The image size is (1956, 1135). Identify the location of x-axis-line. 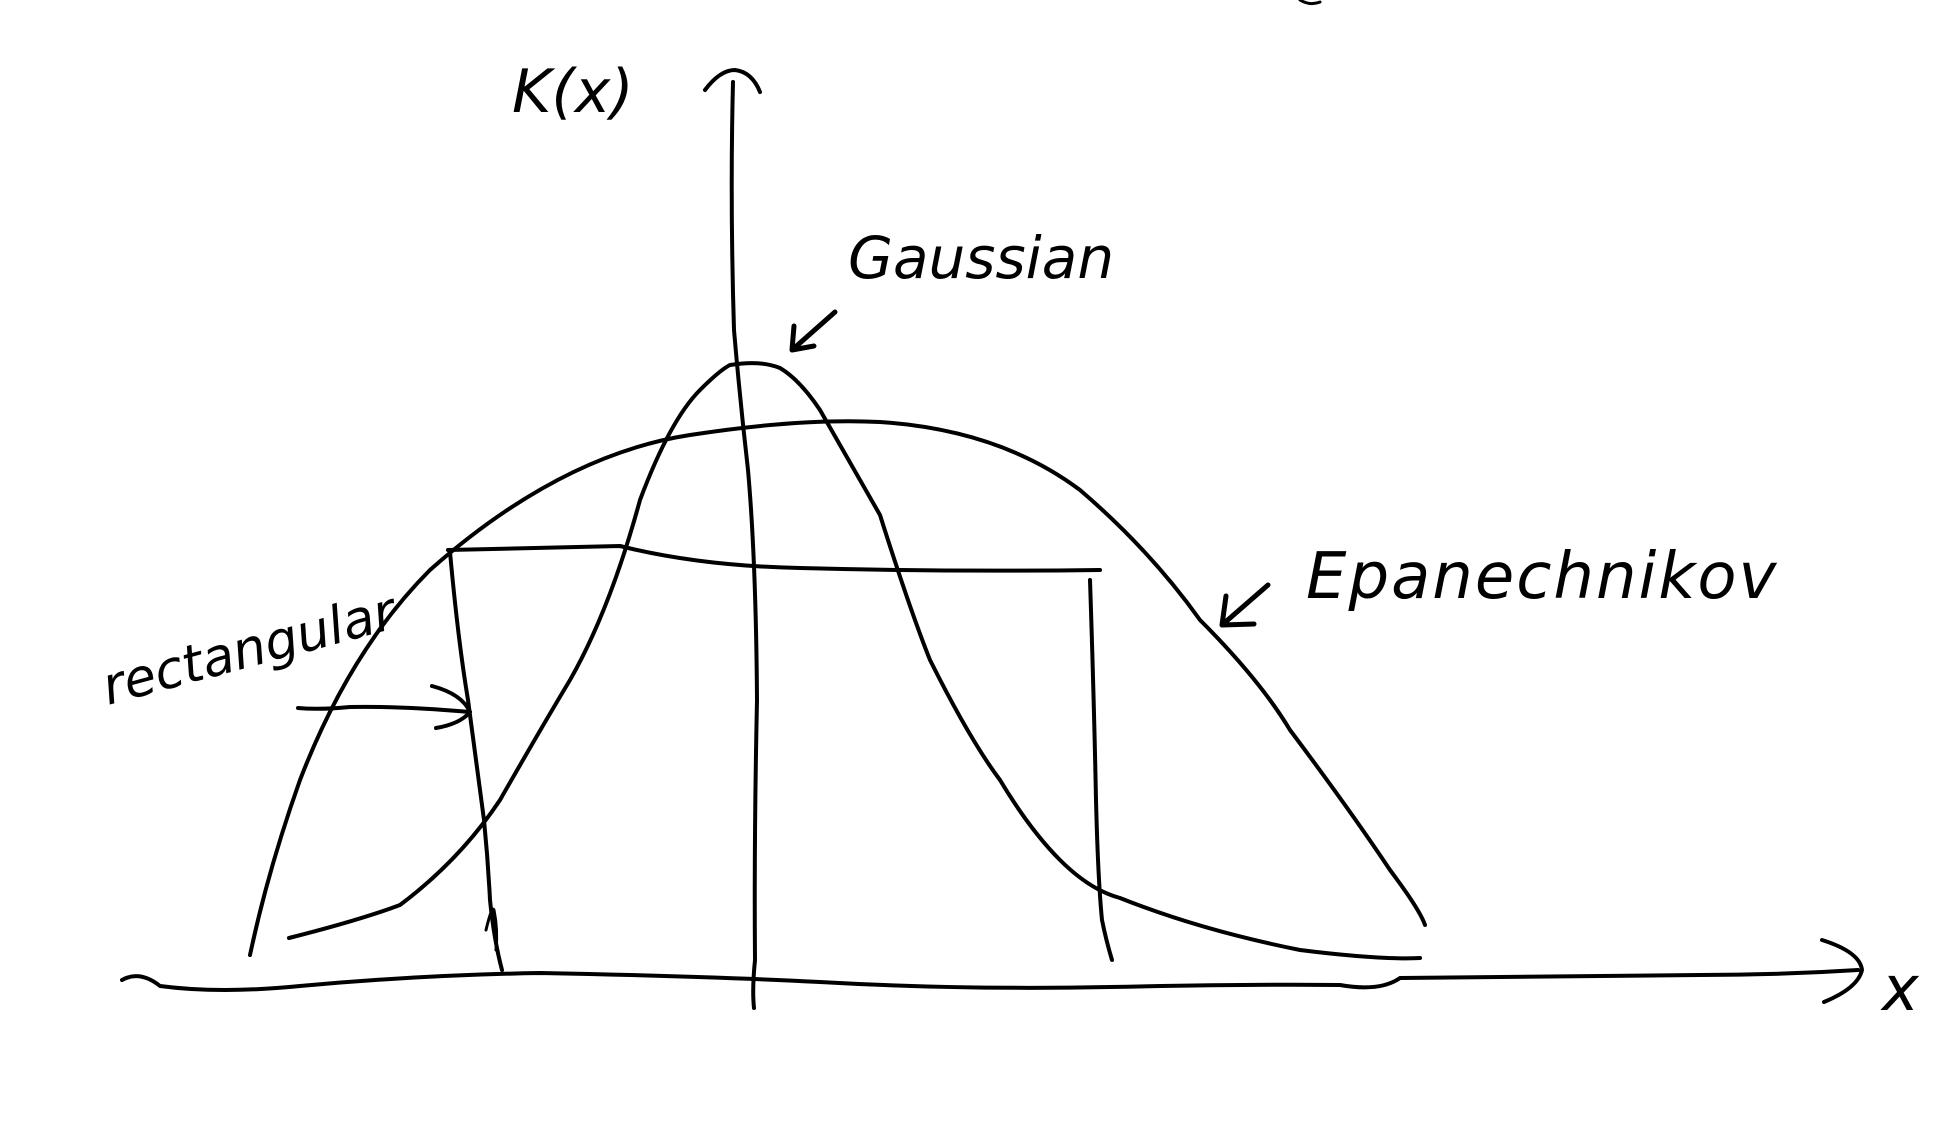
(990, 980).